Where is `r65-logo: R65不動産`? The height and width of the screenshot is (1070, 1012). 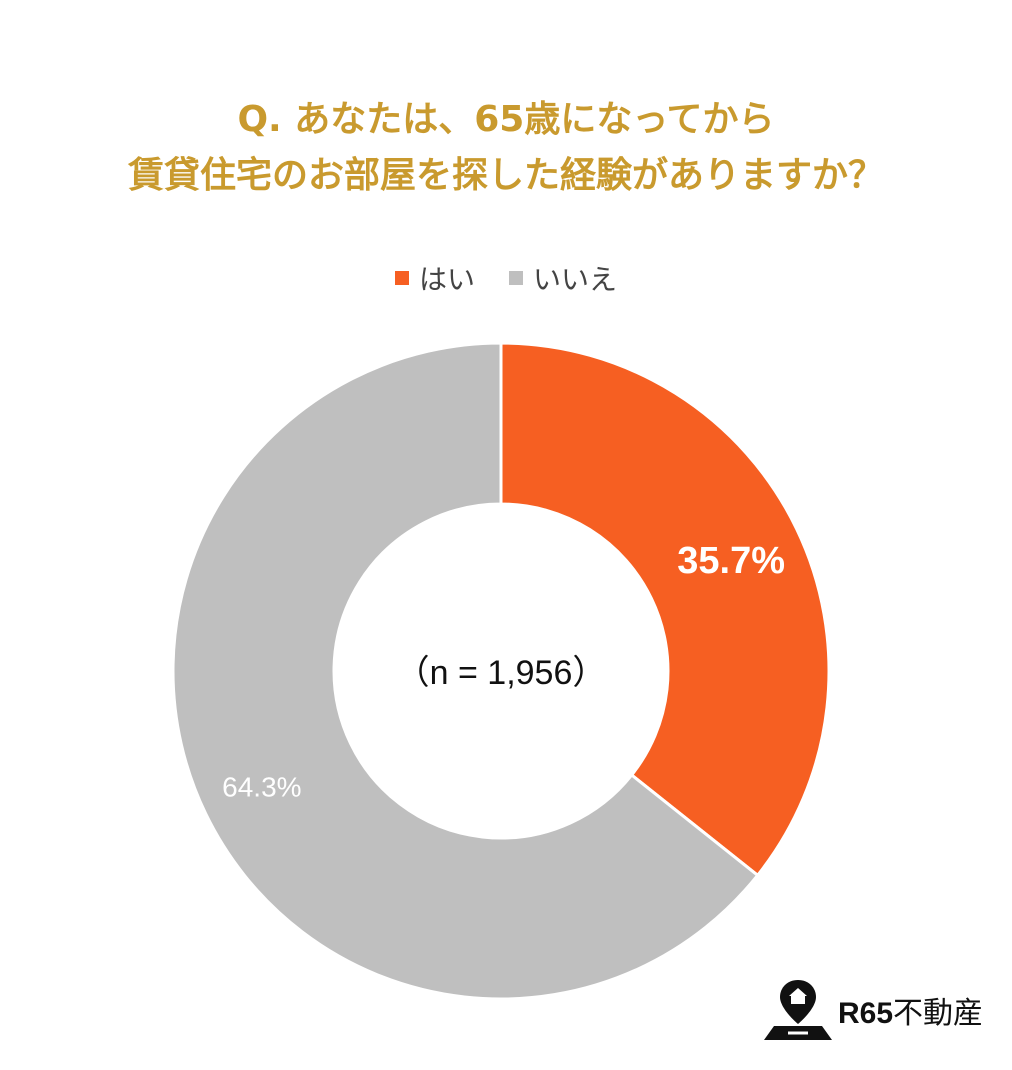
r65-logo: R65不動産 is located at coordinates (880, 1010).